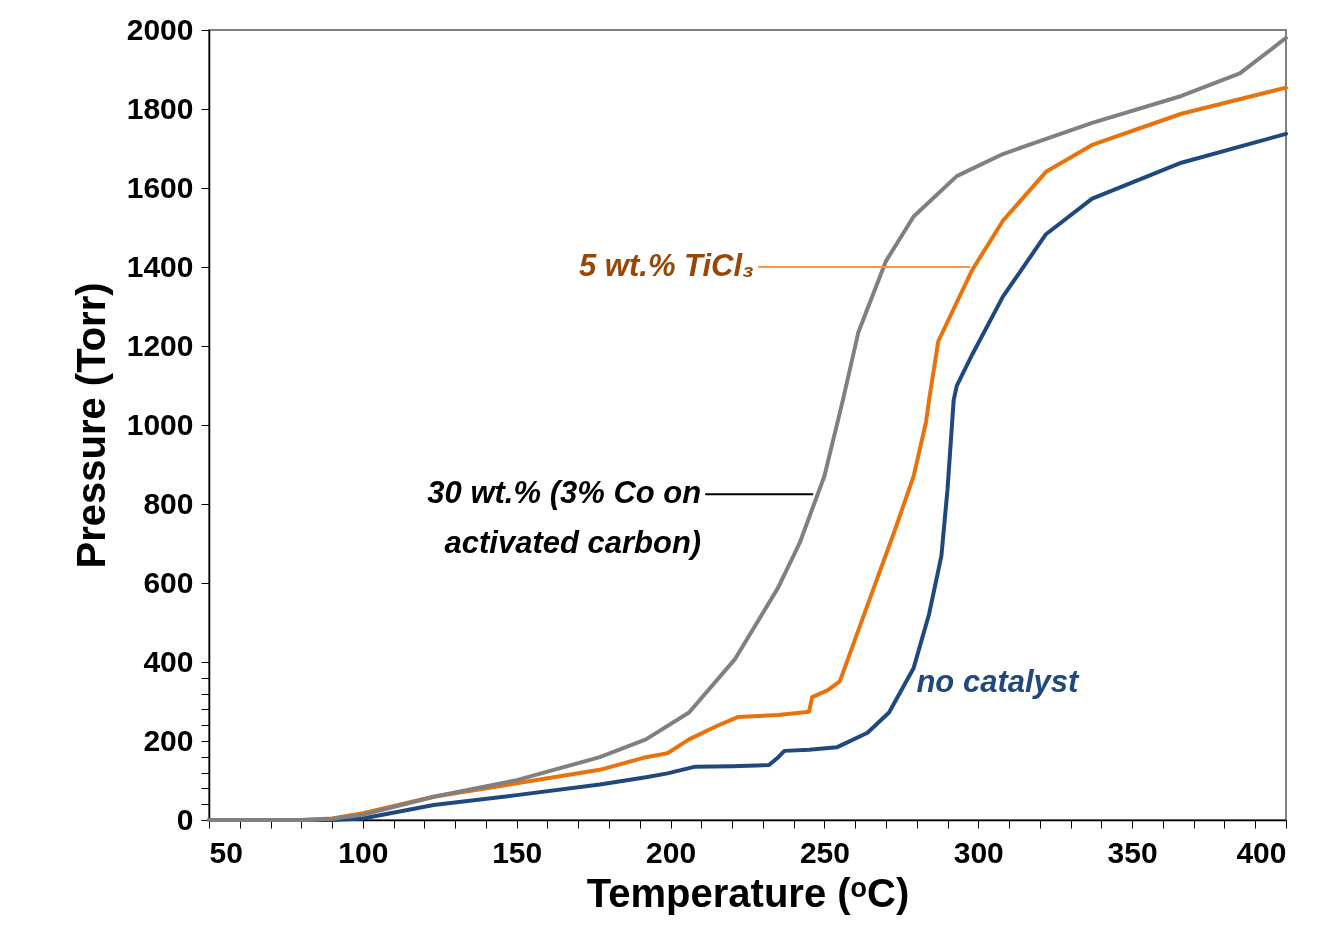 This screenshot has height=949, width=1318. Describe the element at coordinates (564, 518) in the screenshot. I see `annotation: 30 wt.% (3% Co on activated carbon)` at that location.